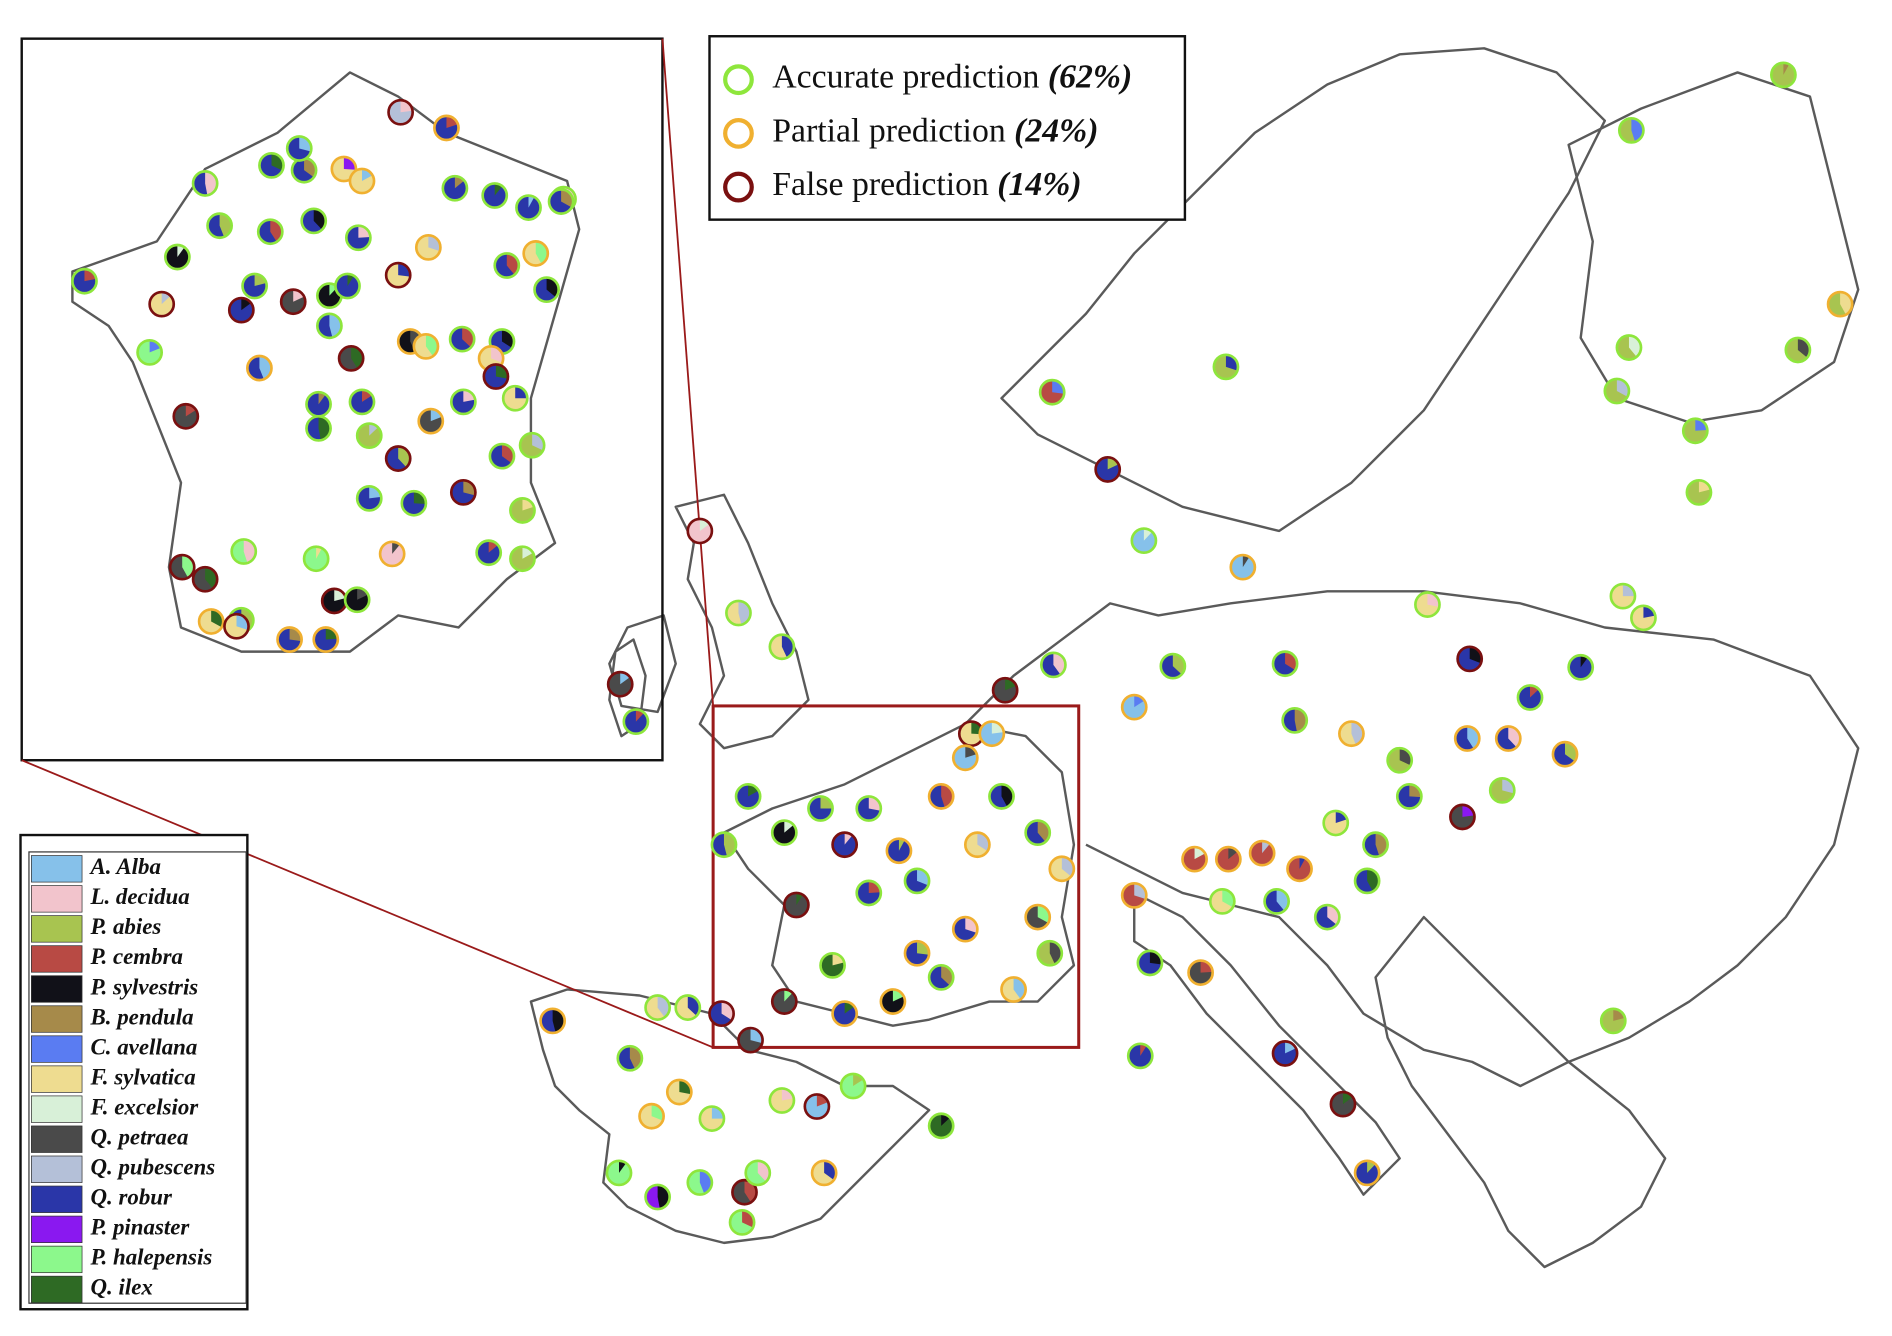  I want to click on legend-entry: Partial prediction (24%), so click(935, 130).